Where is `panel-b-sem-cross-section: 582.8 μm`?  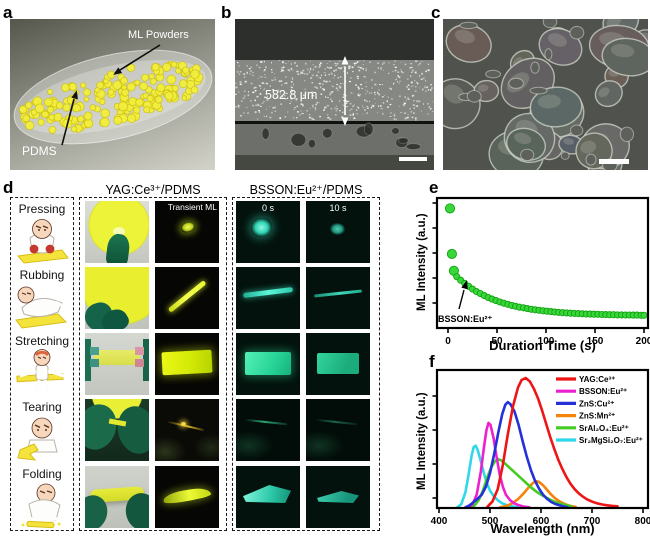 panel-b-sem-cross-section: 582.8 μm is located at coordinates (334, 94).